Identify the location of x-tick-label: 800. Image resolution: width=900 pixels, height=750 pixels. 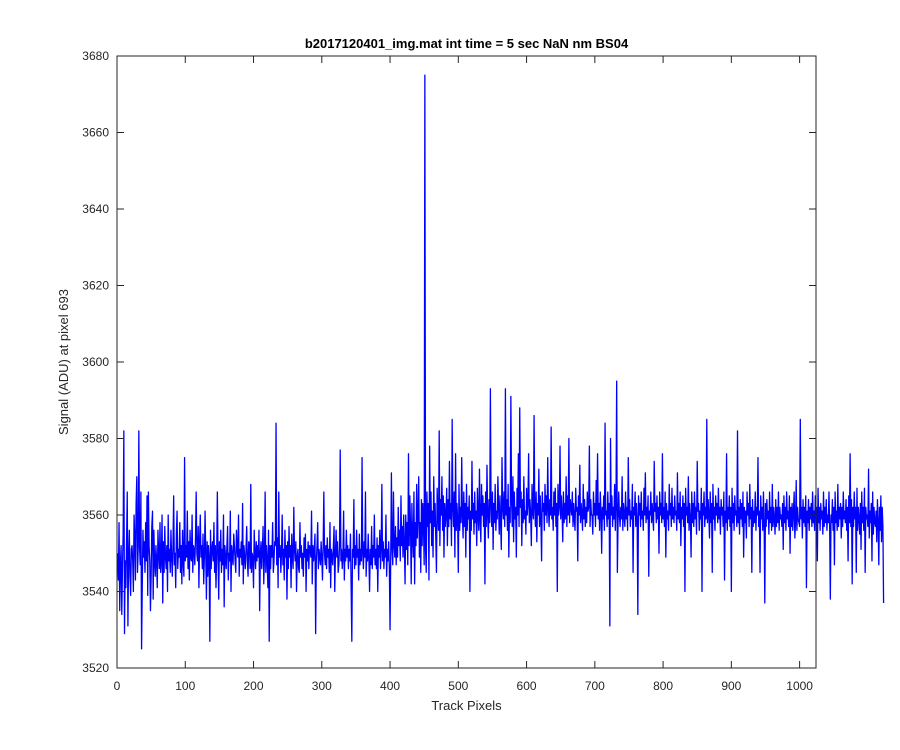
(663, 686).